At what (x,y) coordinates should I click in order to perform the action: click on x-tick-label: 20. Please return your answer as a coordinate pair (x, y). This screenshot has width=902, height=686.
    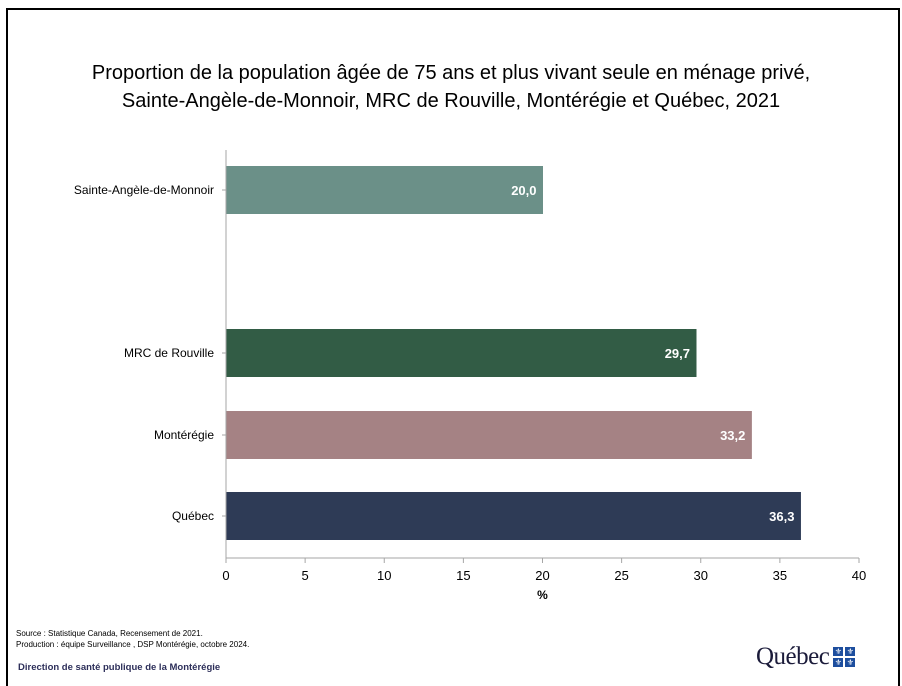
    Looking at the image, I should click on (542, 575).